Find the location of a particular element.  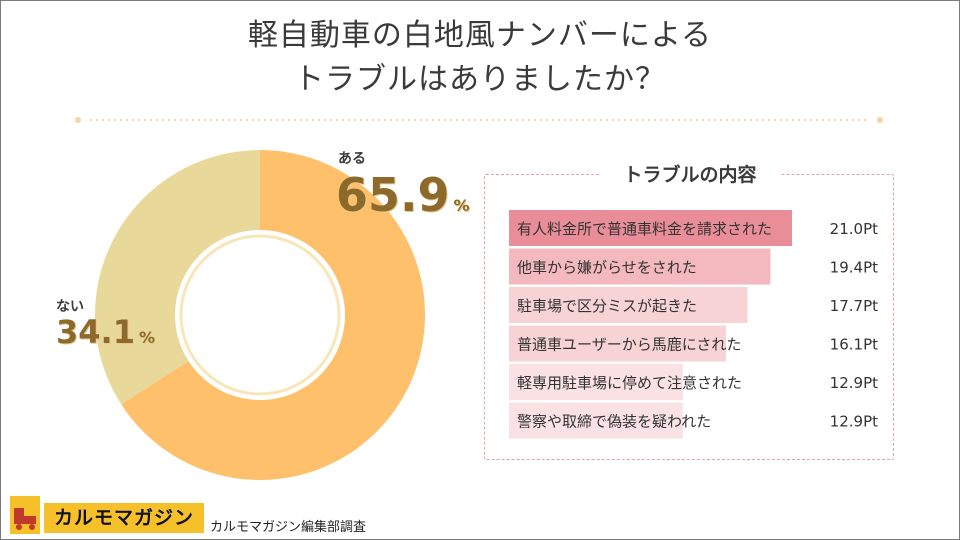

yes-percentage: 65.9% is located at coordinates (403, 200).